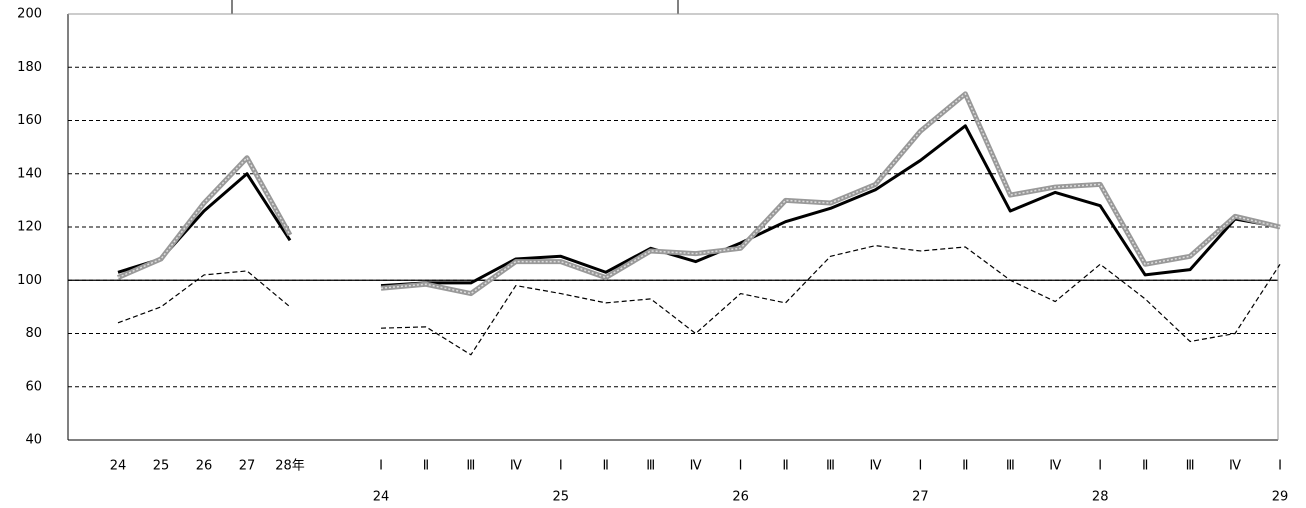  What do you see at coordinates (204, 466) in the screenshot?
I see `x-tick-label: 26` at bounding box center [204, 466].